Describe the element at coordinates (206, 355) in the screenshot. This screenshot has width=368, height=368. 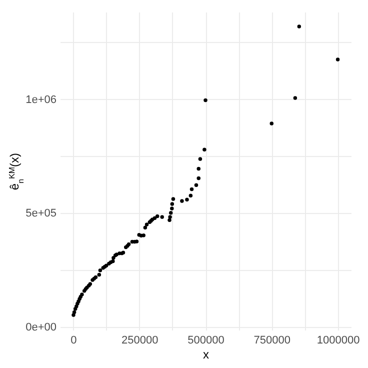
I see `x-axis-title: x` at that location.